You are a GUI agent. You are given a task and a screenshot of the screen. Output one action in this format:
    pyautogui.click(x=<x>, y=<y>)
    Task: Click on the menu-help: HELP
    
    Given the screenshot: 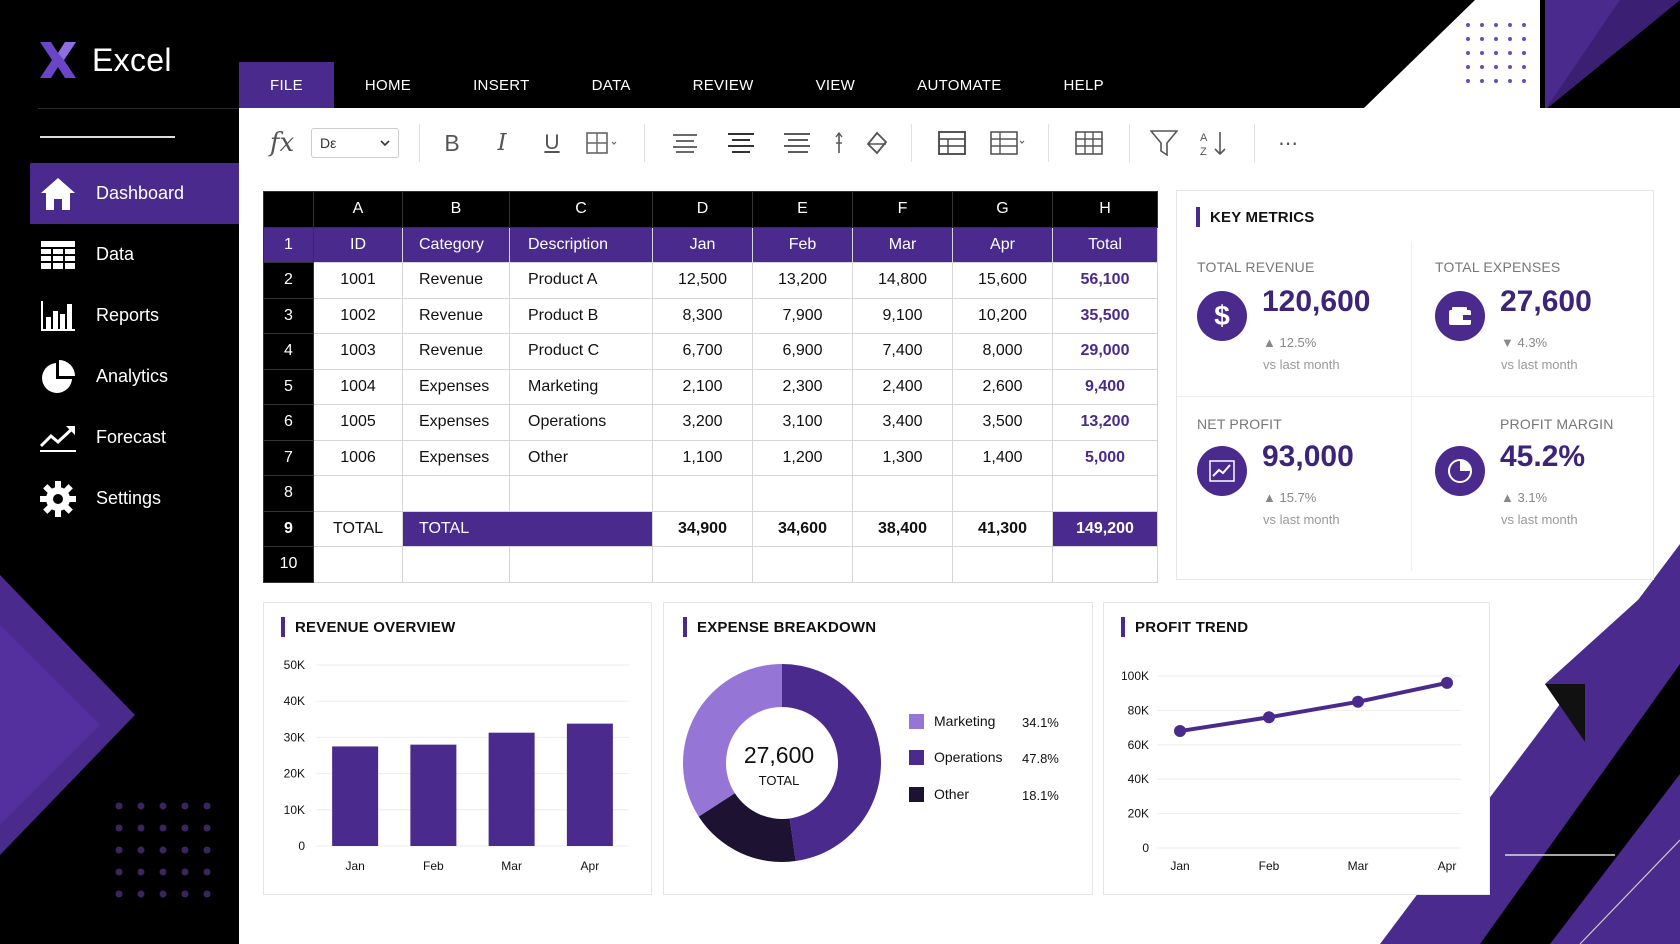 What is the action you would take?
    pyautogui.click(x=1083, y=85)
    